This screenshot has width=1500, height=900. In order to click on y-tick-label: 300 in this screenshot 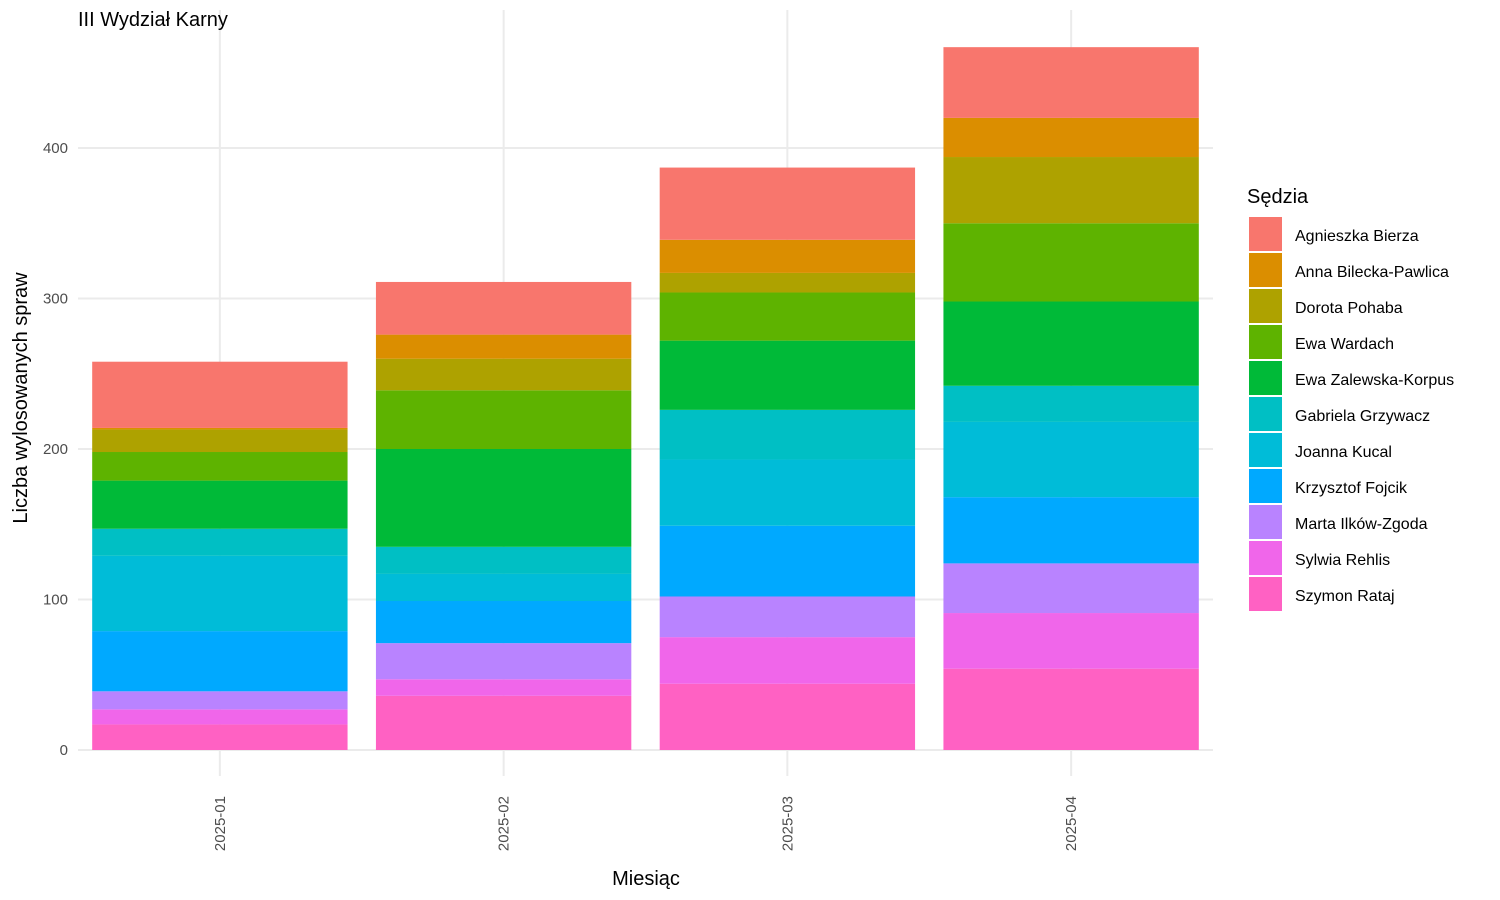, I will do `click(55, 299)`.